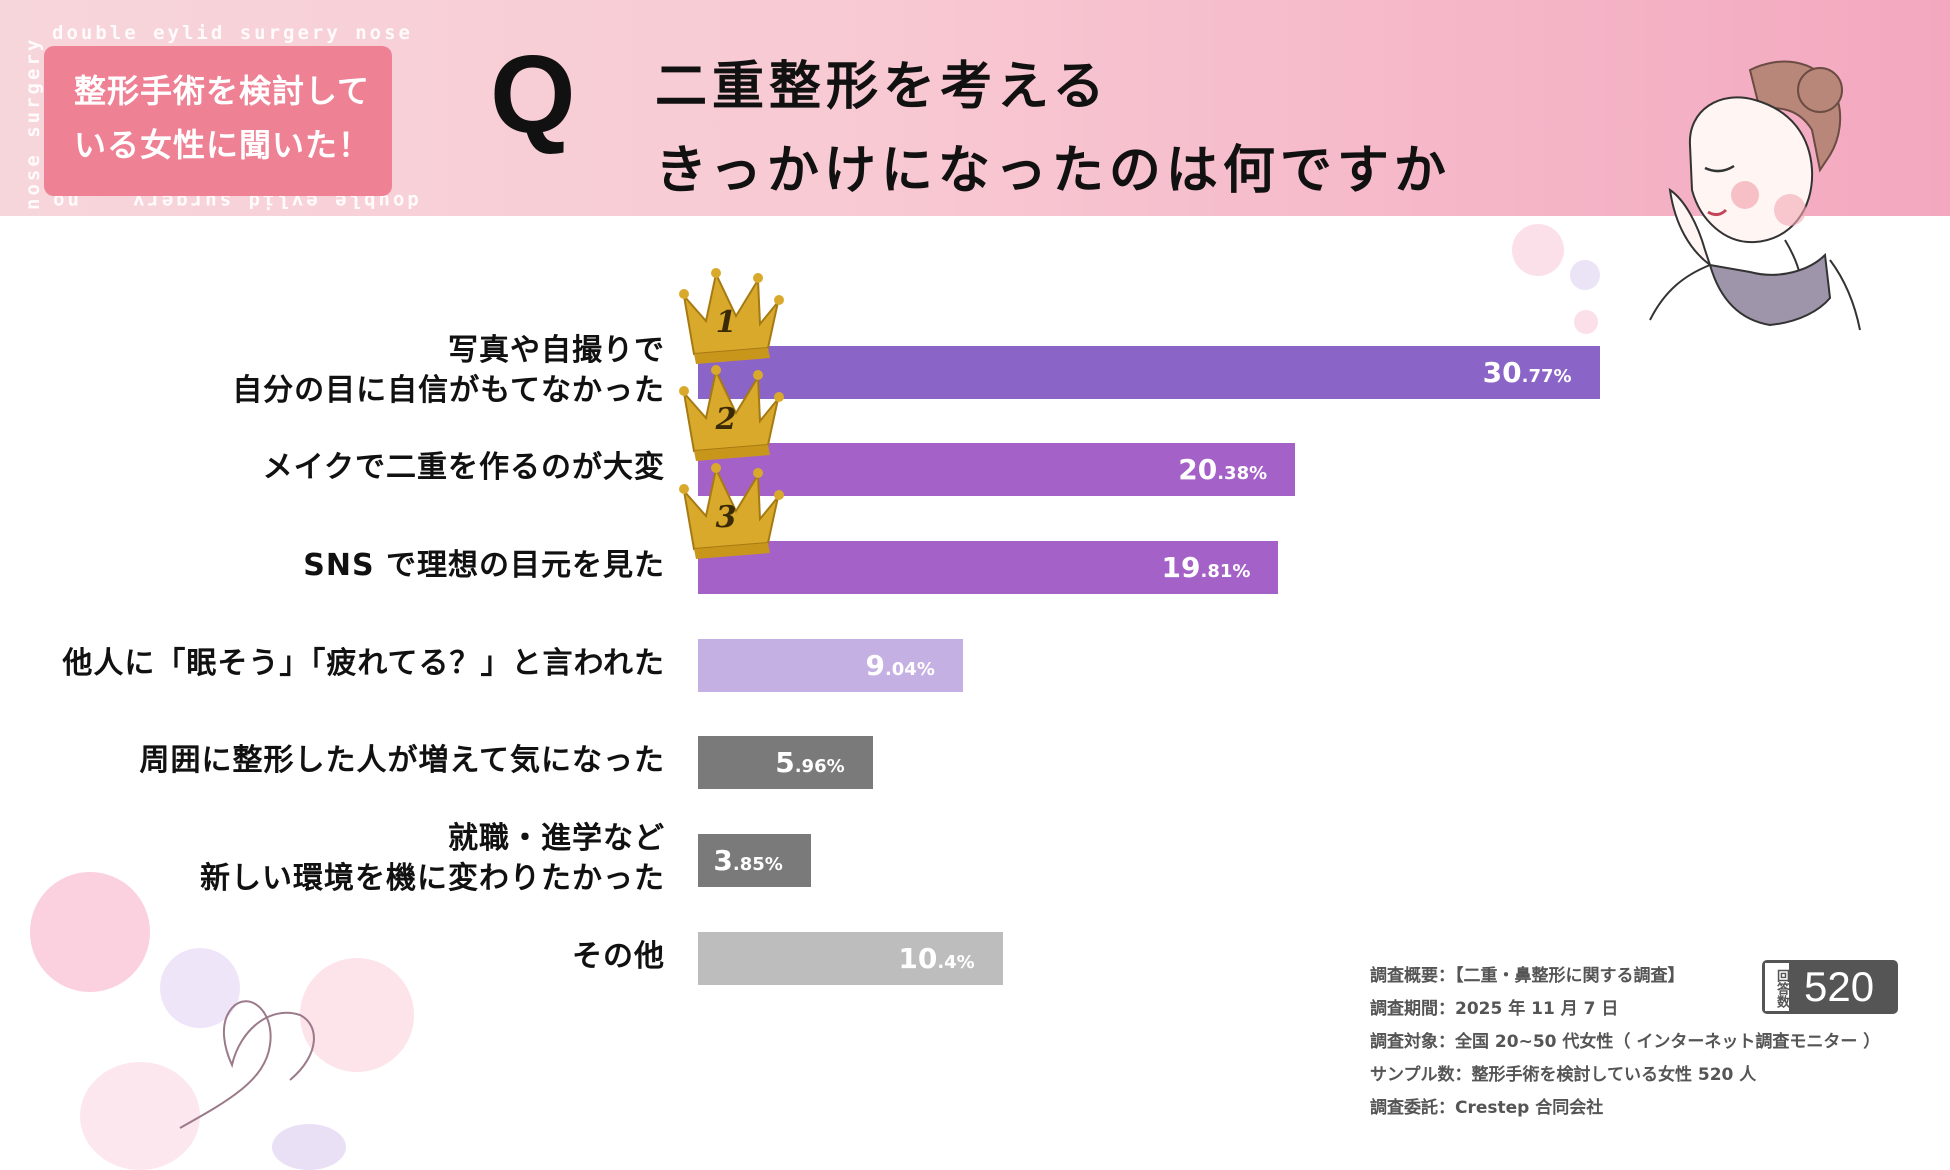  Describe the element at coordinates (223, 145) in the screenshot. I see `badge-line-2: いる女性に聞いた！` at that location.